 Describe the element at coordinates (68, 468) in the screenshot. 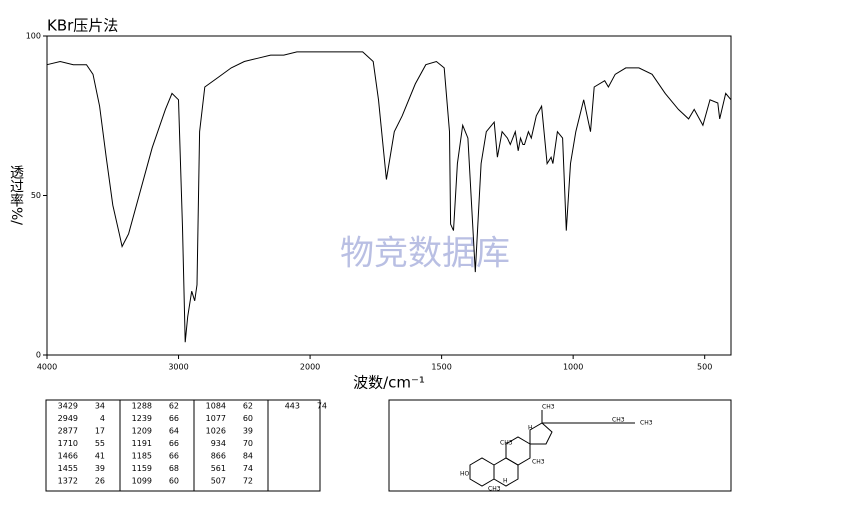

I see `peak-wavenumber: 1455` at that location.